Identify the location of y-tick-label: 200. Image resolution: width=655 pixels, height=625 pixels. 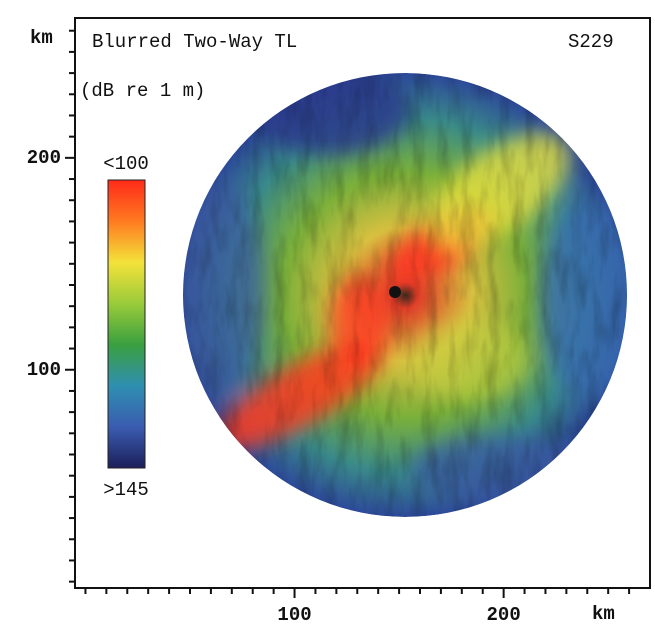
(44, 158).